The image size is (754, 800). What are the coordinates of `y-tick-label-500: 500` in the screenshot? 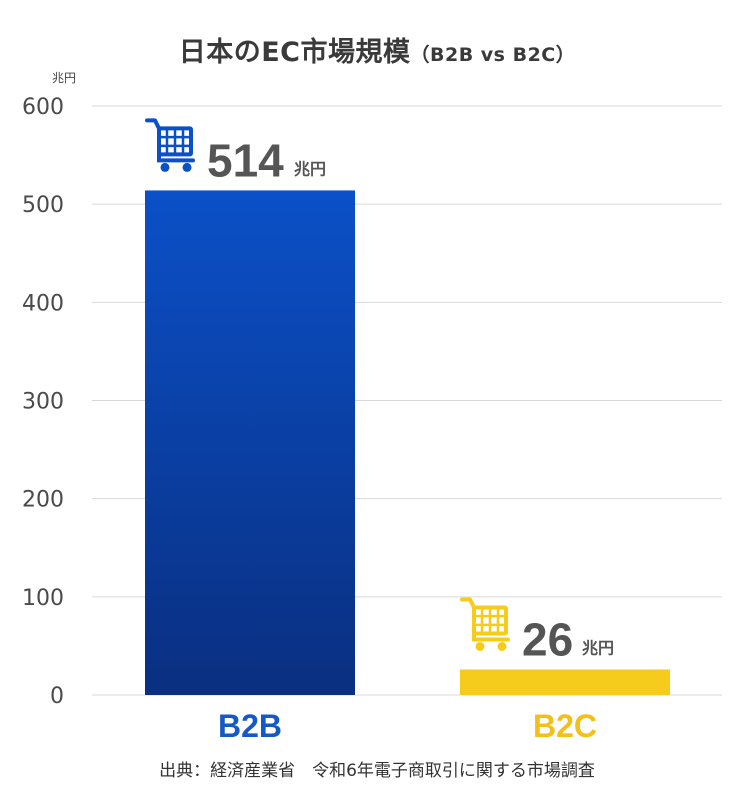 It's located at (43, 205).